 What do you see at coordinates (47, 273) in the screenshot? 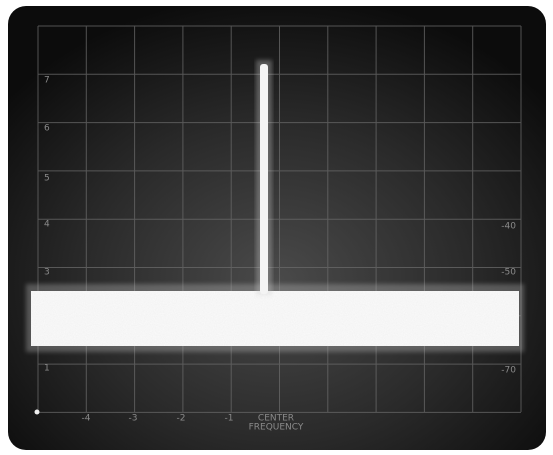
I see `left-scale-label: 3` at bounding box center [47, 273].